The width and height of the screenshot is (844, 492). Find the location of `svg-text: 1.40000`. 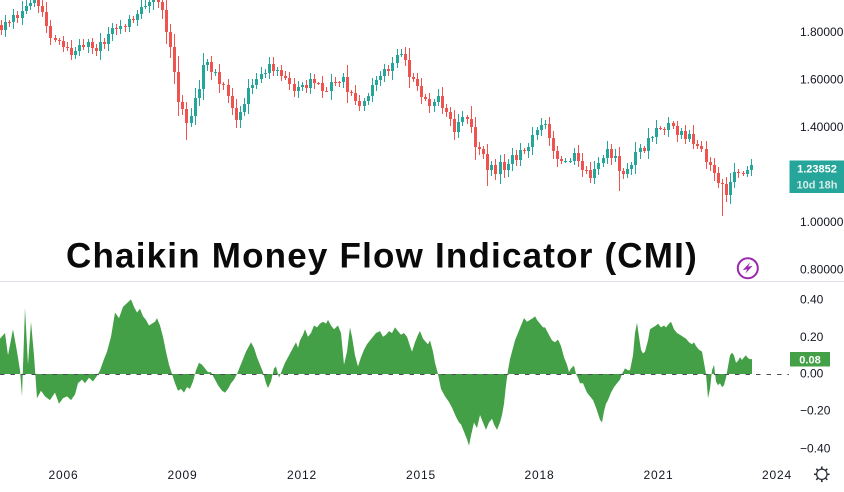

svg-text: 1.40000 is located at coordinates (822, 127).